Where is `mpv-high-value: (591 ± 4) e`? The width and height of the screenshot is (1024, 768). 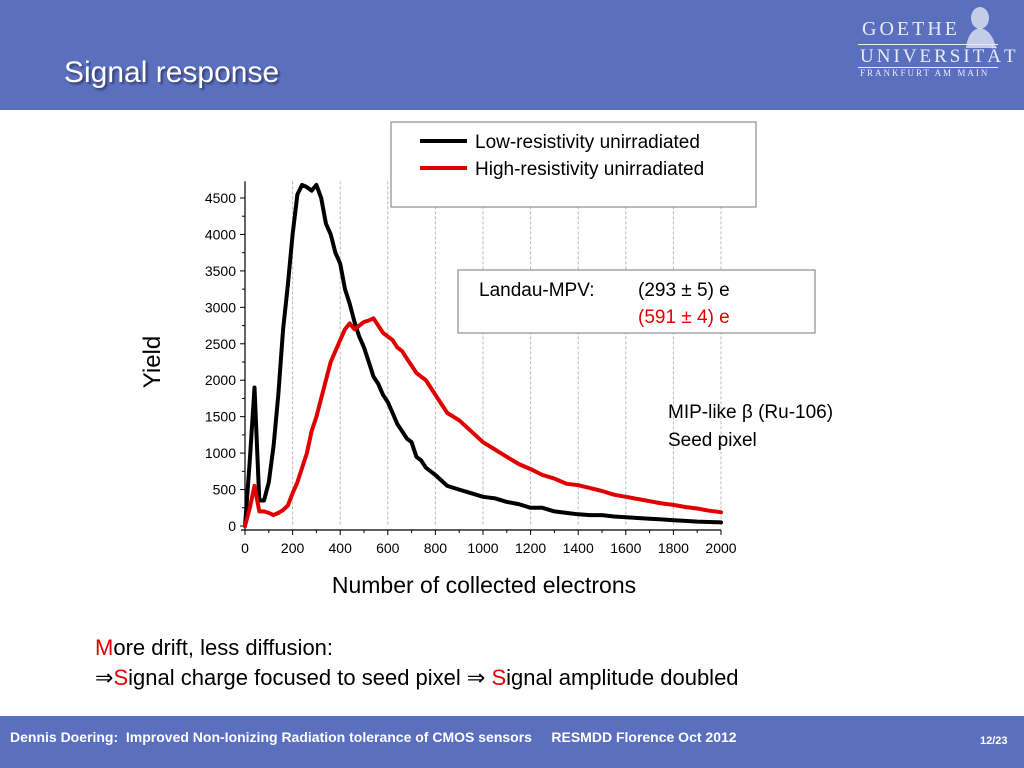
mpv-high-value: (591 ± 4) e is located at coordinates (684, 317).